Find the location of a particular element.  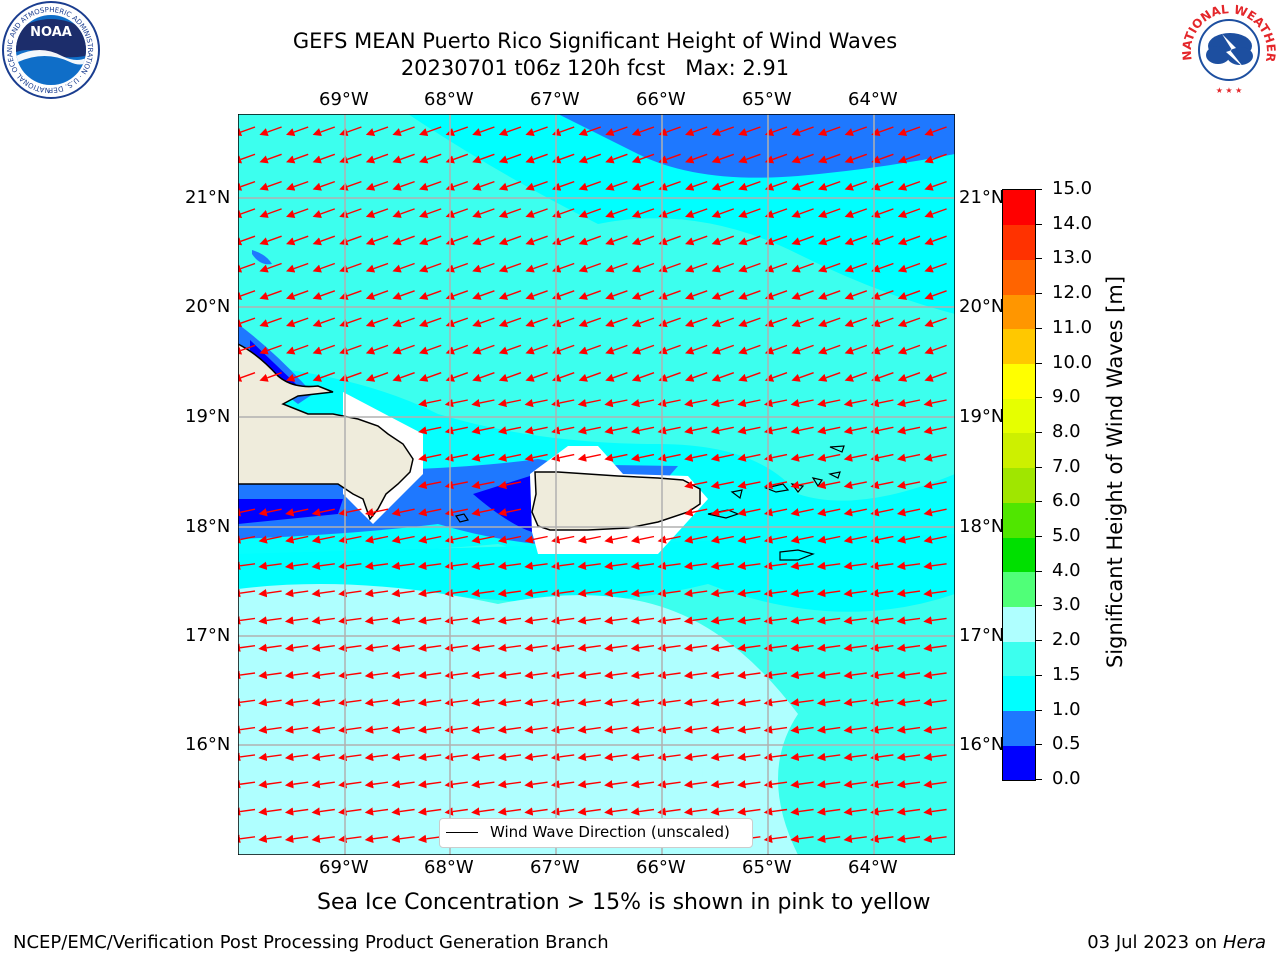

culebra is located at coordinates (736, 494).